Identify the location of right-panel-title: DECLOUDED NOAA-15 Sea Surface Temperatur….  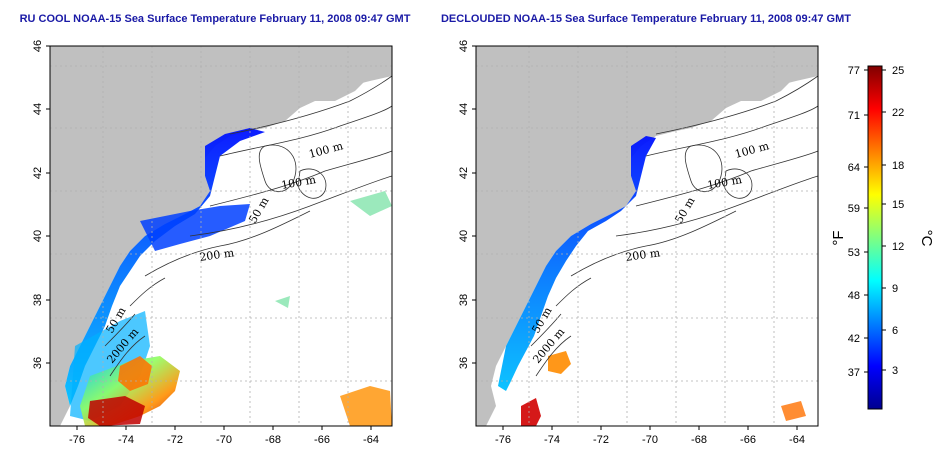
(646, 19).